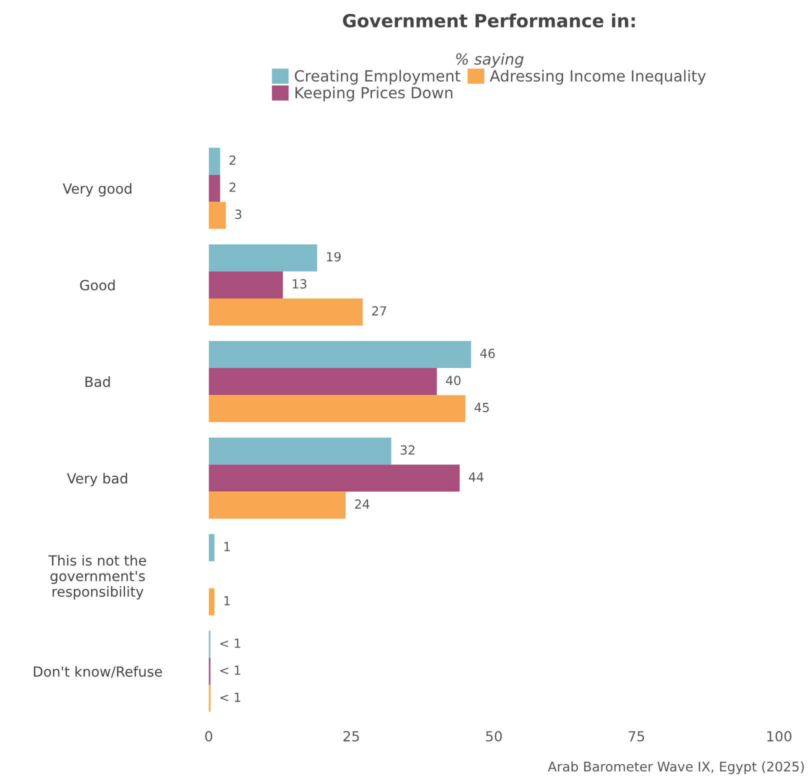 This screenshot has width=809, height=778. I want to click on y-tick-label: This is not the government's responsibility, so click(97, 577).